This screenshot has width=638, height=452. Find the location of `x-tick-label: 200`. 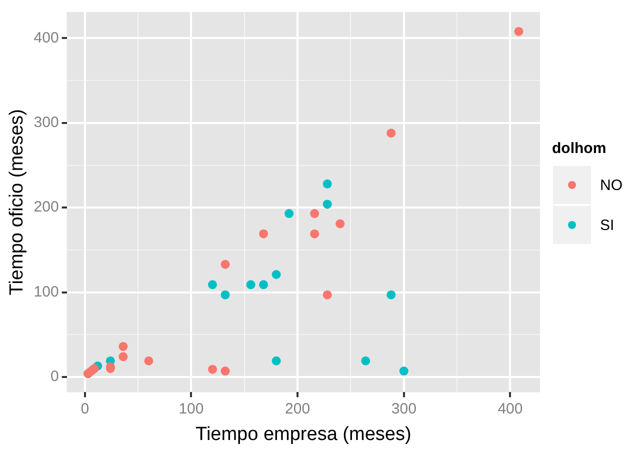

x-tick-label: 200 is located at coordinates (297, 409).